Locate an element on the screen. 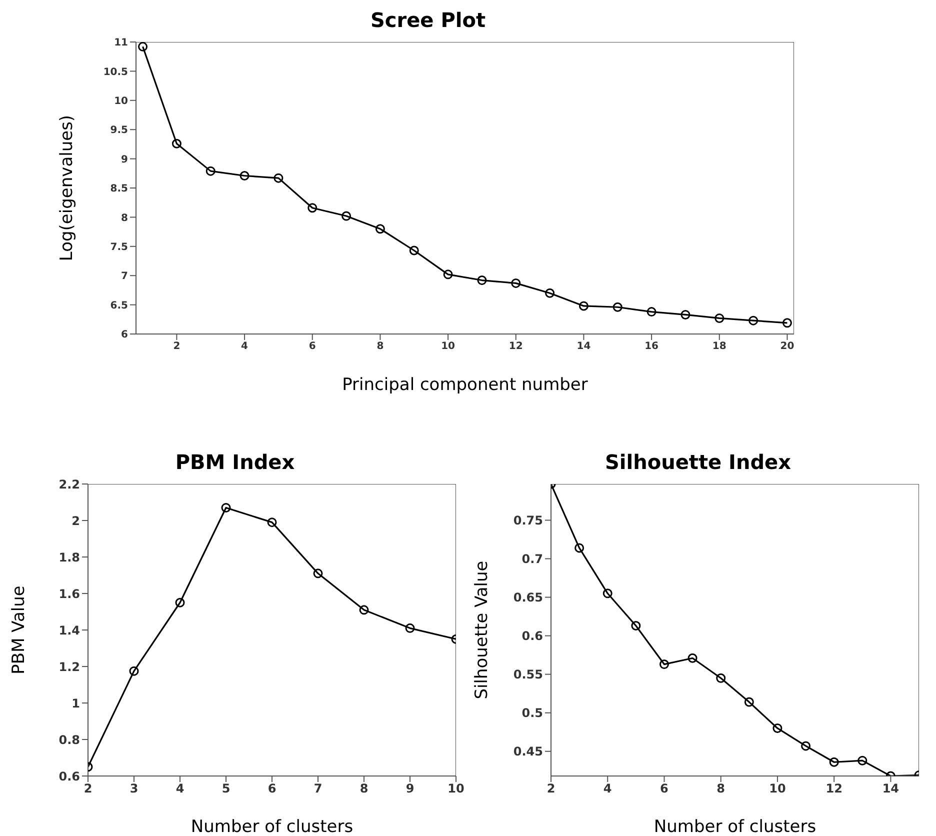 This screenshot has height=836, width=936. y-tick-label: 6.5 is located at coordinates (119, 306).